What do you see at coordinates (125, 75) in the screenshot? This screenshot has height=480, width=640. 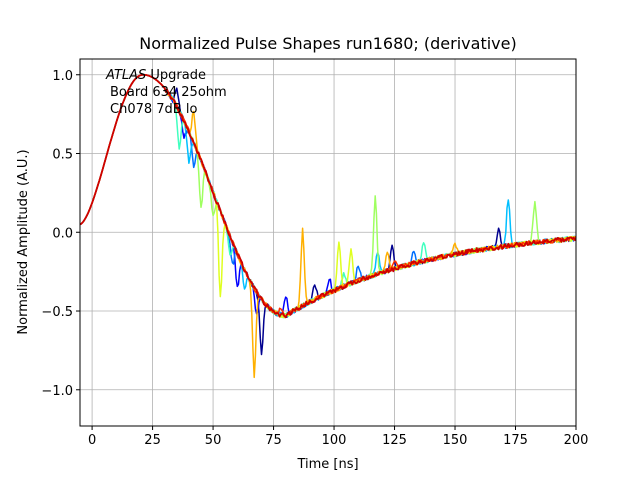 I see `annotation-atlas: ATLAS` at bounding box center [125, 75].